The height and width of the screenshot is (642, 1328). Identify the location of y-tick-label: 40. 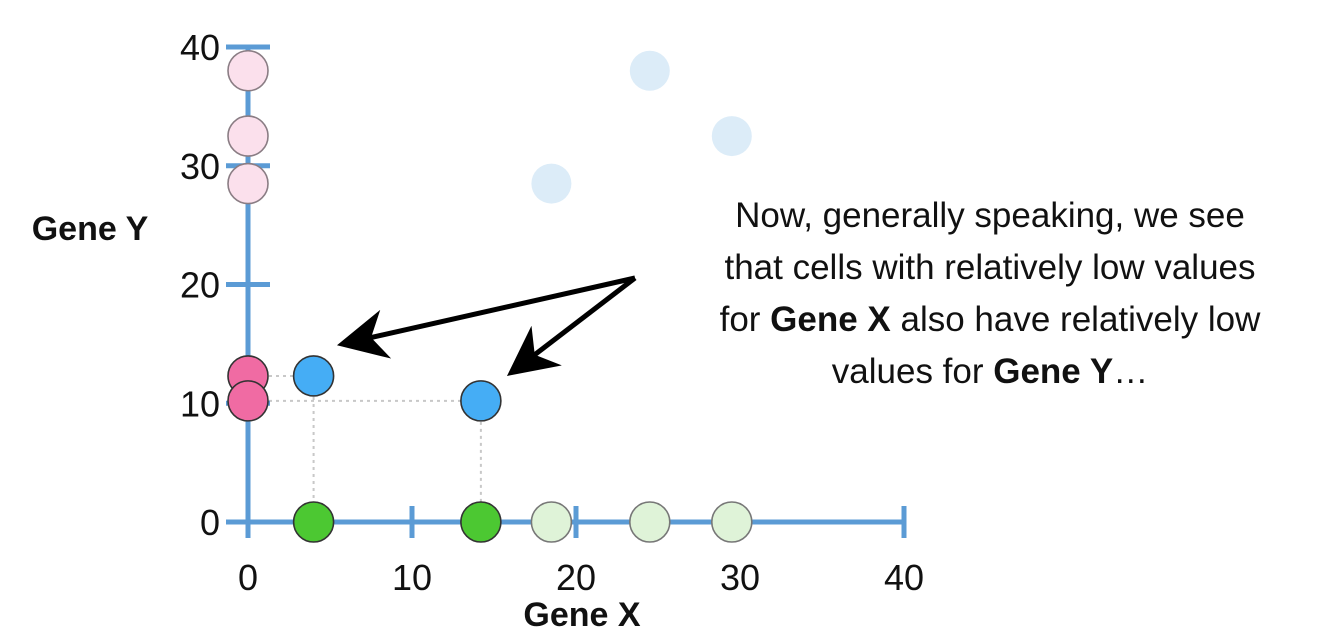
(200, 47).